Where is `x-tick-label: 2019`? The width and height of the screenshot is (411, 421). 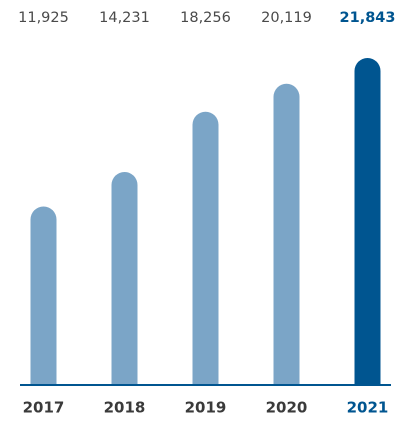 x-tick-label: 2019 is located at coordinates (206, 408).